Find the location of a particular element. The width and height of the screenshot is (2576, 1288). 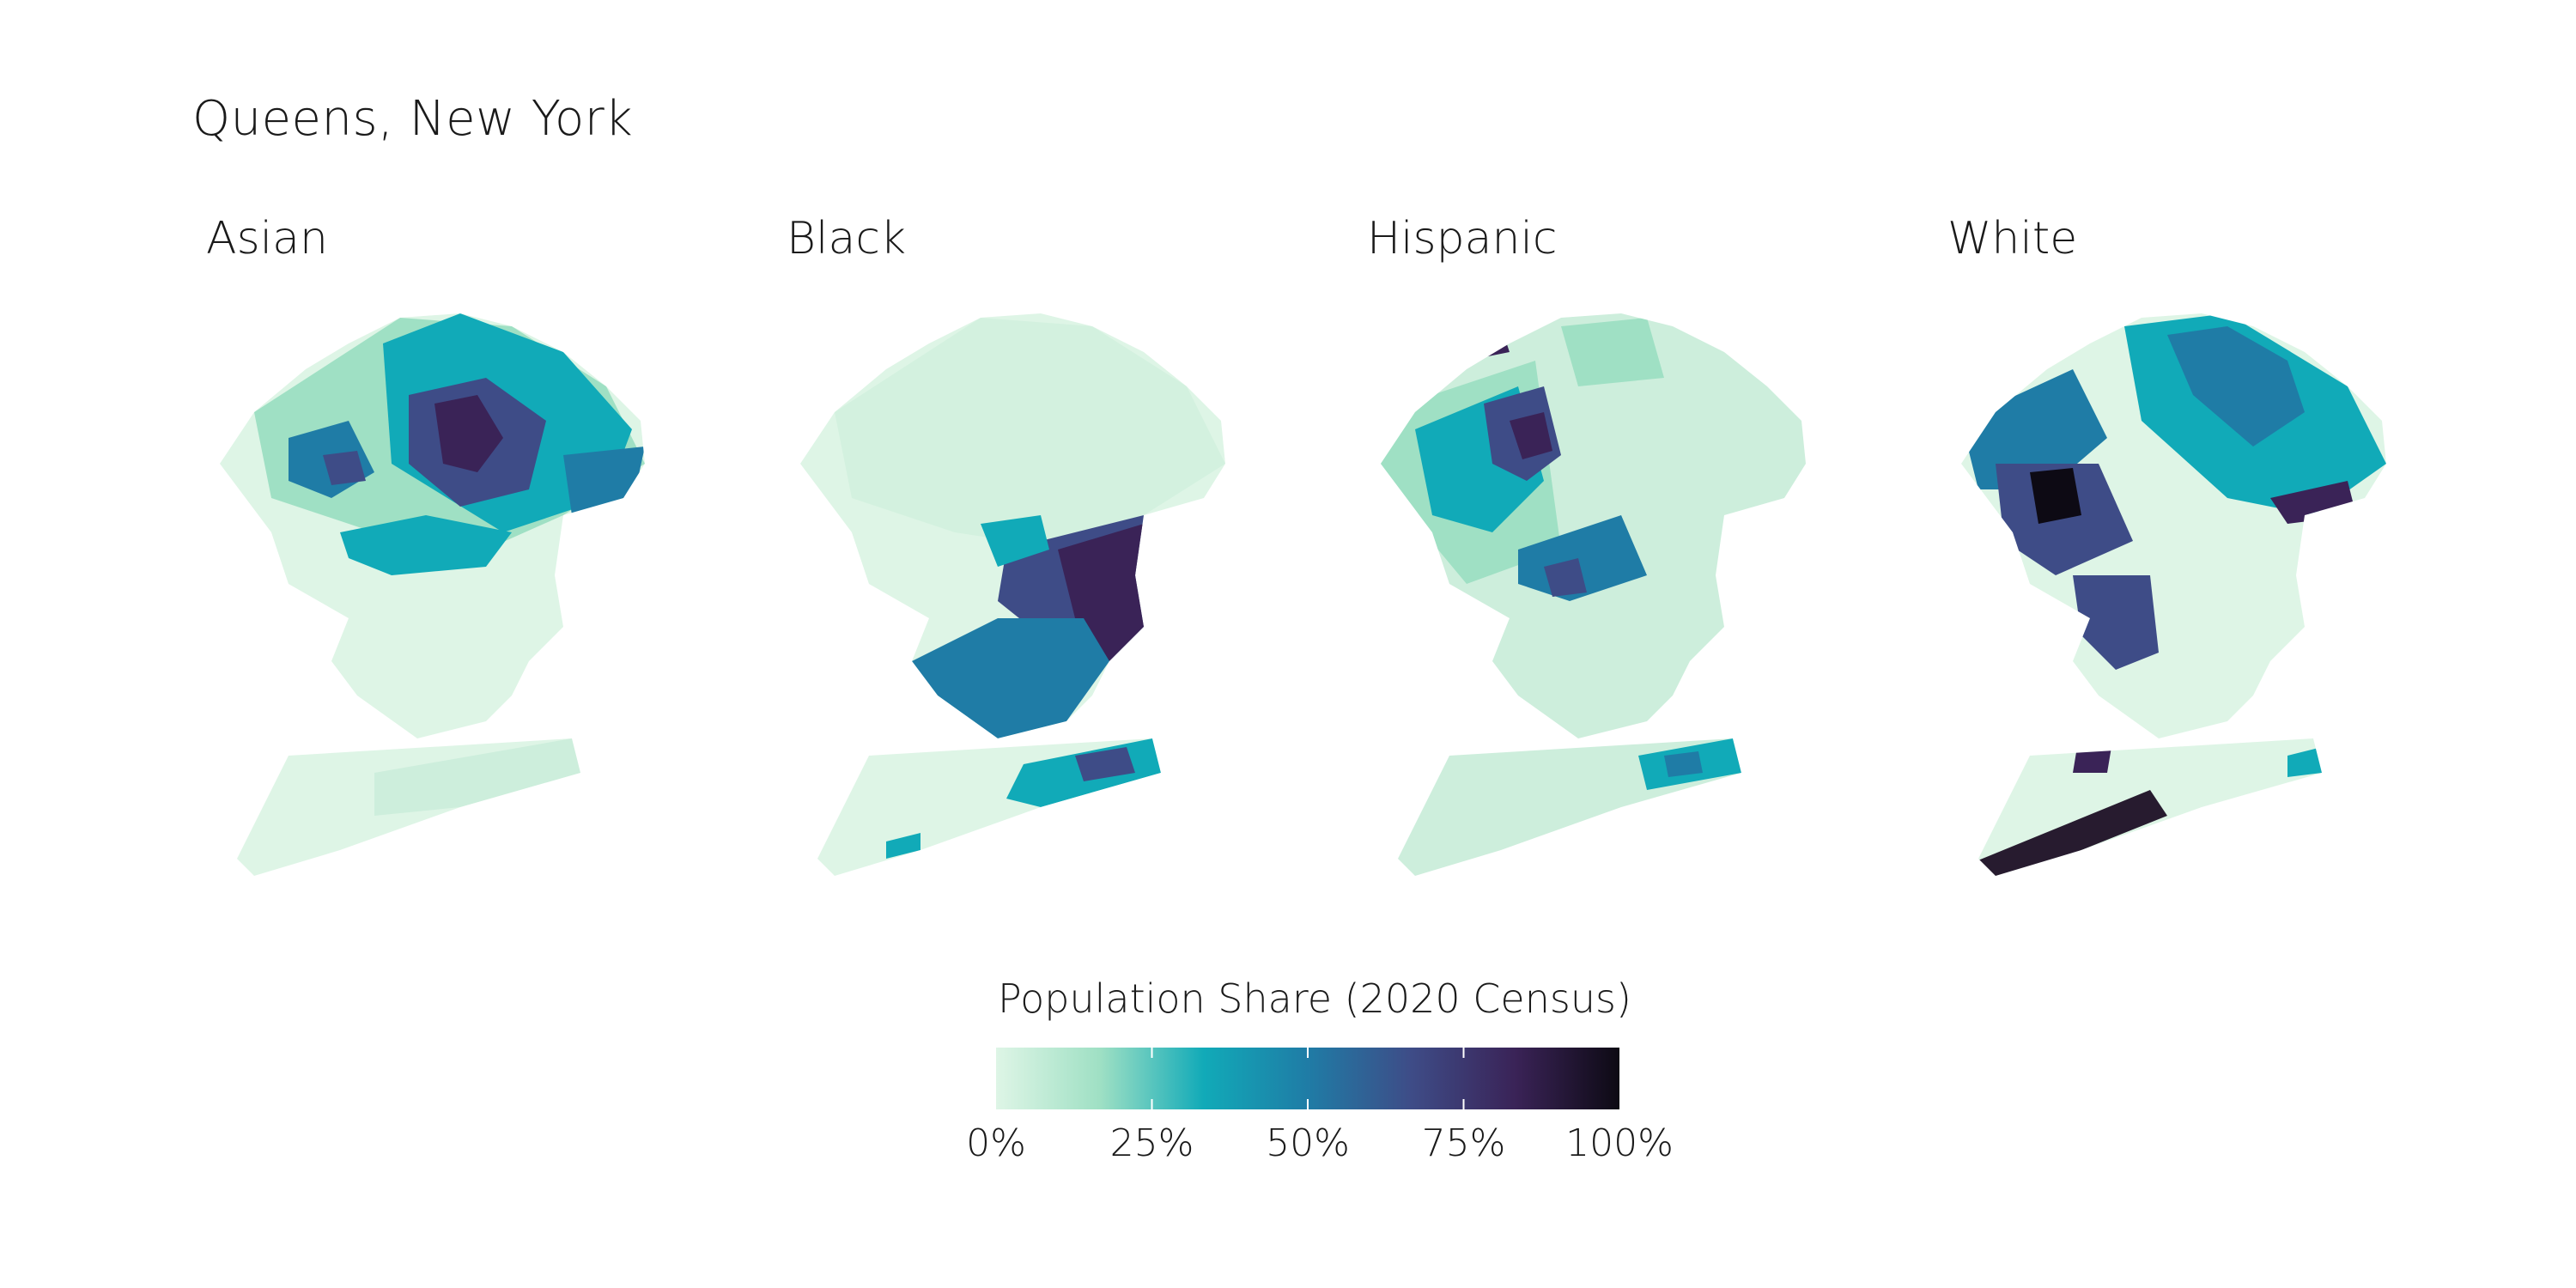

choropleth-map-asian is located at coordinates (432, 594).